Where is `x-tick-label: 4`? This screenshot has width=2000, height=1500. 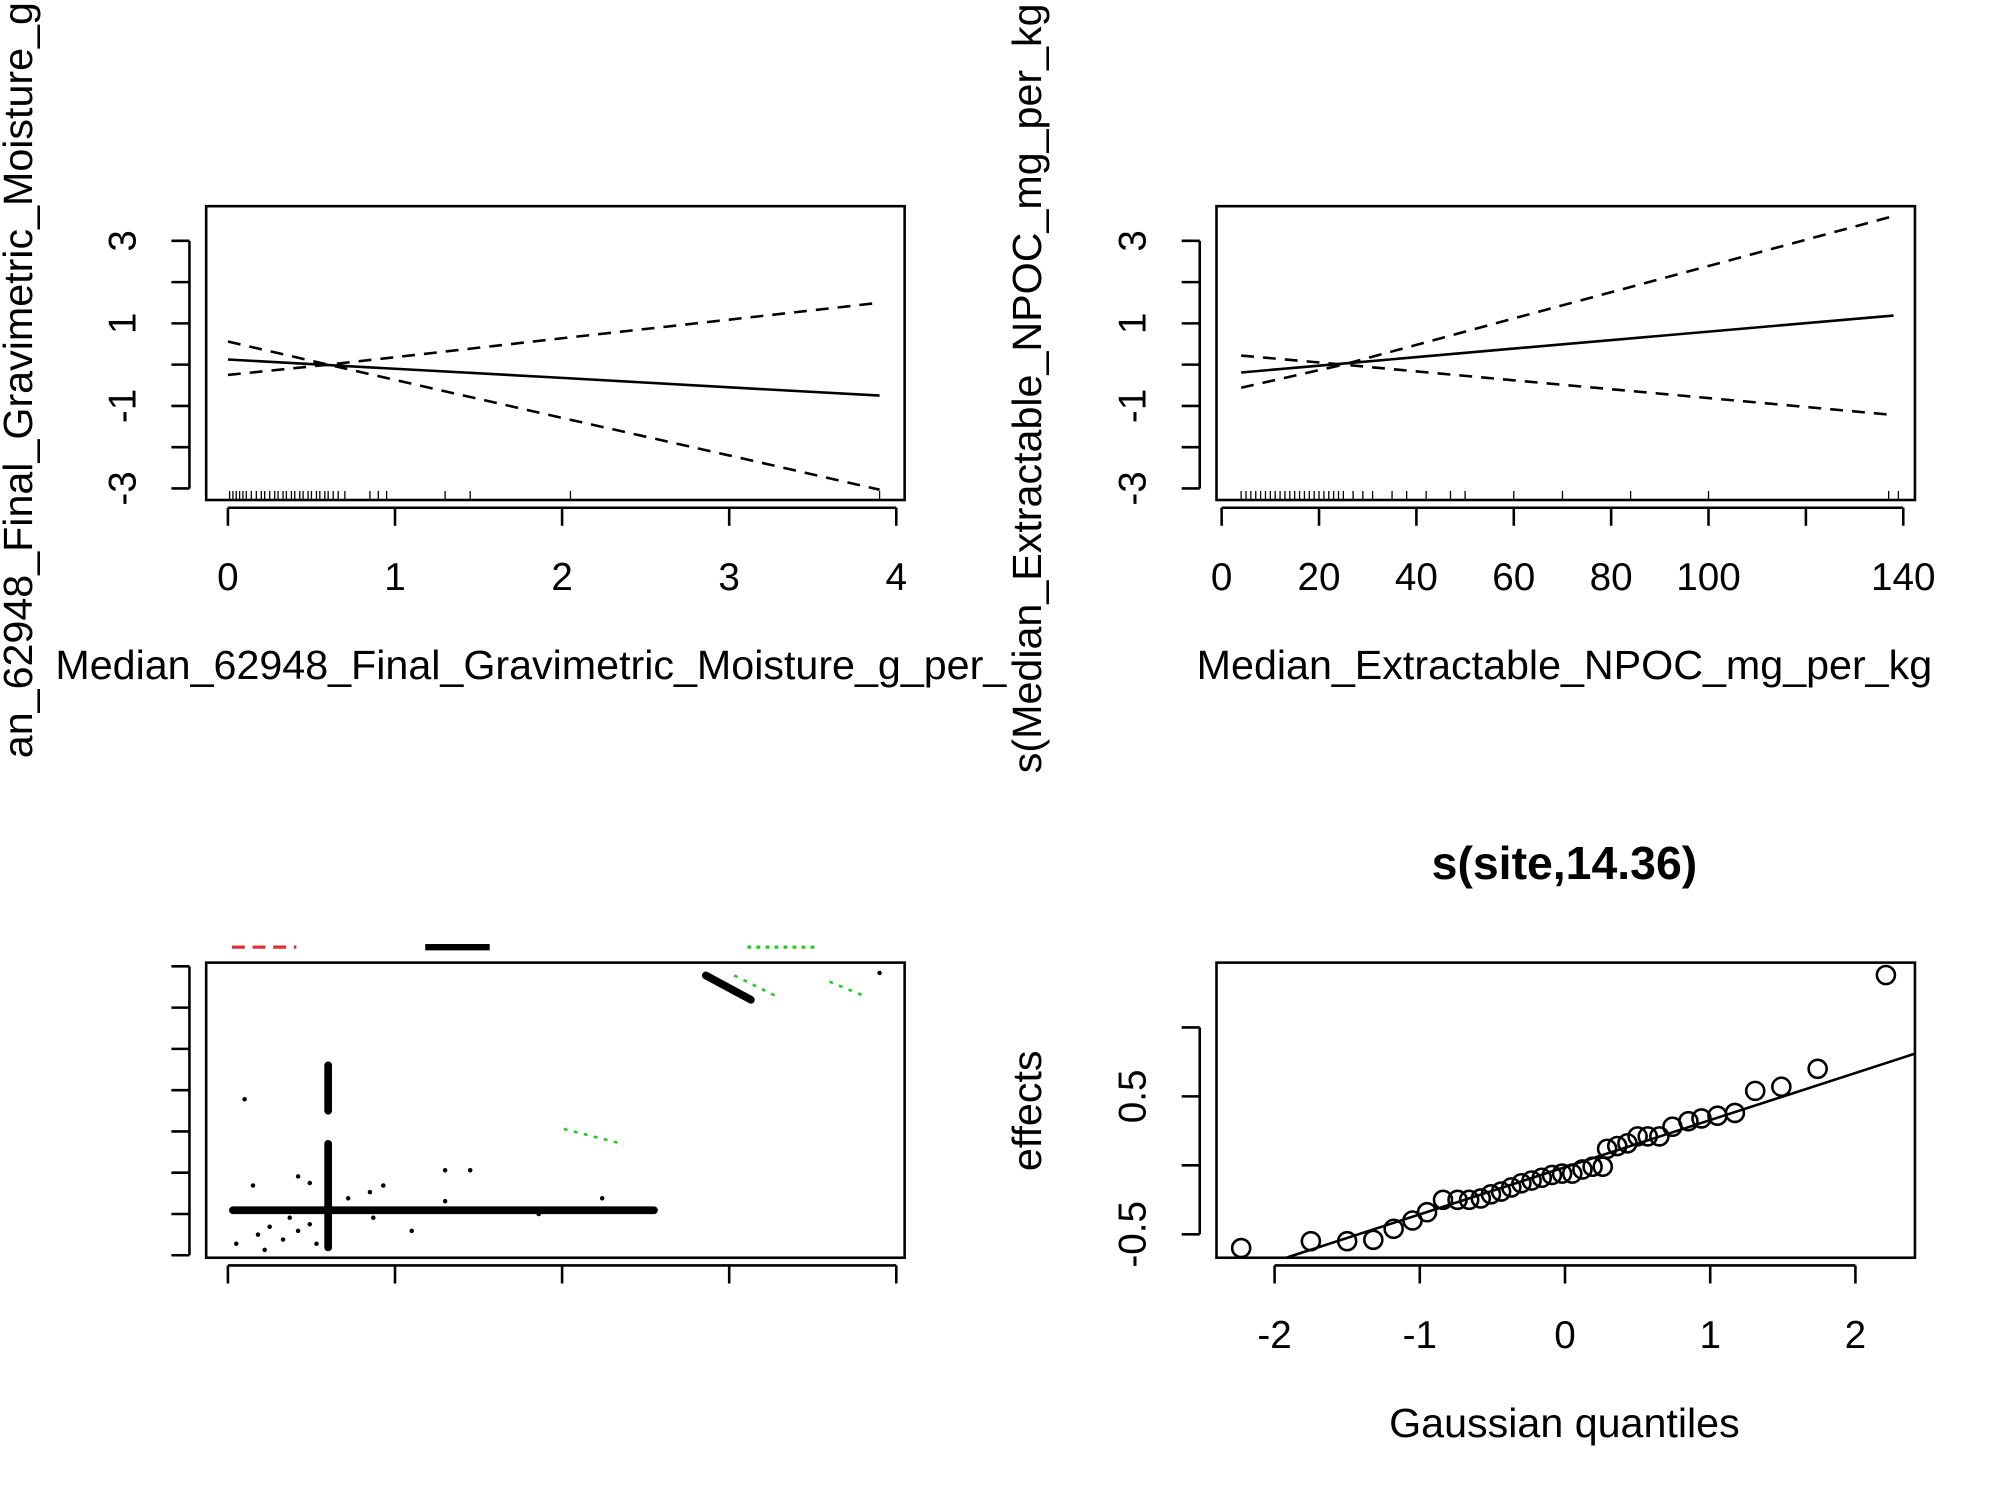
x-tick-label: 4 is located at coordinates (897, 577).